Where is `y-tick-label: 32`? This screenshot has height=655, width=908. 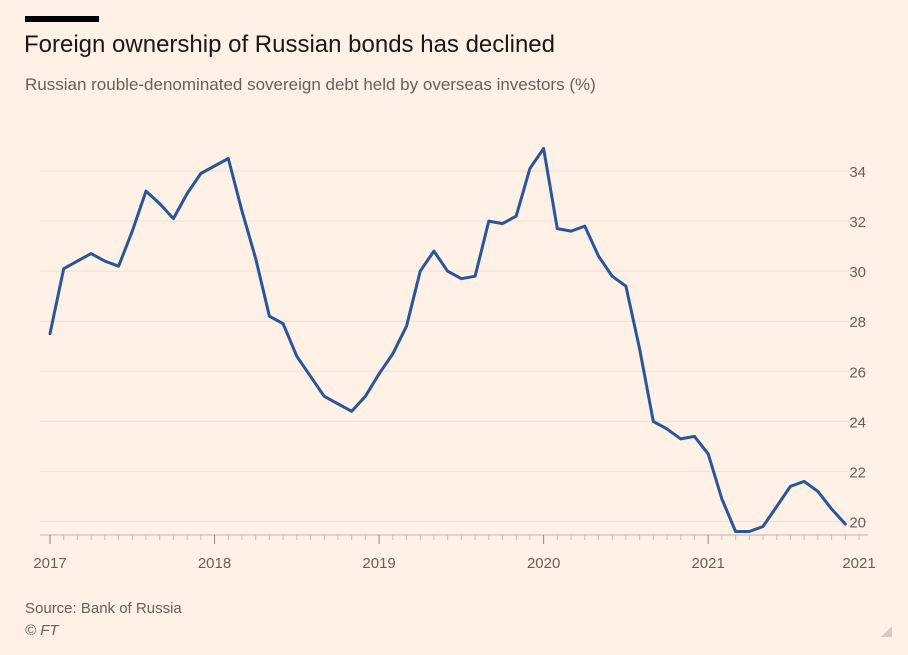
y-tick-label: 32 is located at coordinates (857, 222).